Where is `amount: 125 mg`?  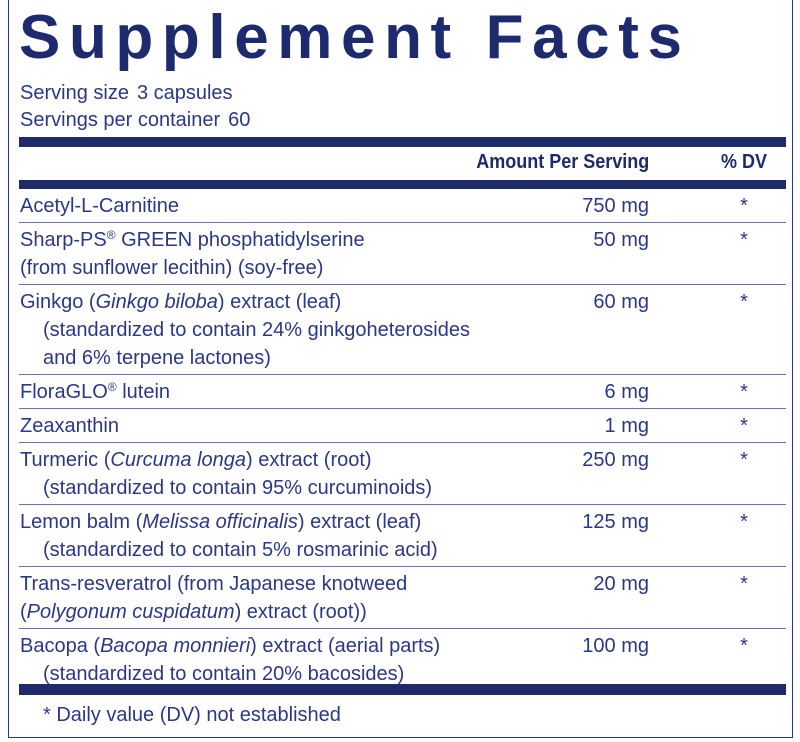 amount: 125 mg is located at coordinates (615, 522).